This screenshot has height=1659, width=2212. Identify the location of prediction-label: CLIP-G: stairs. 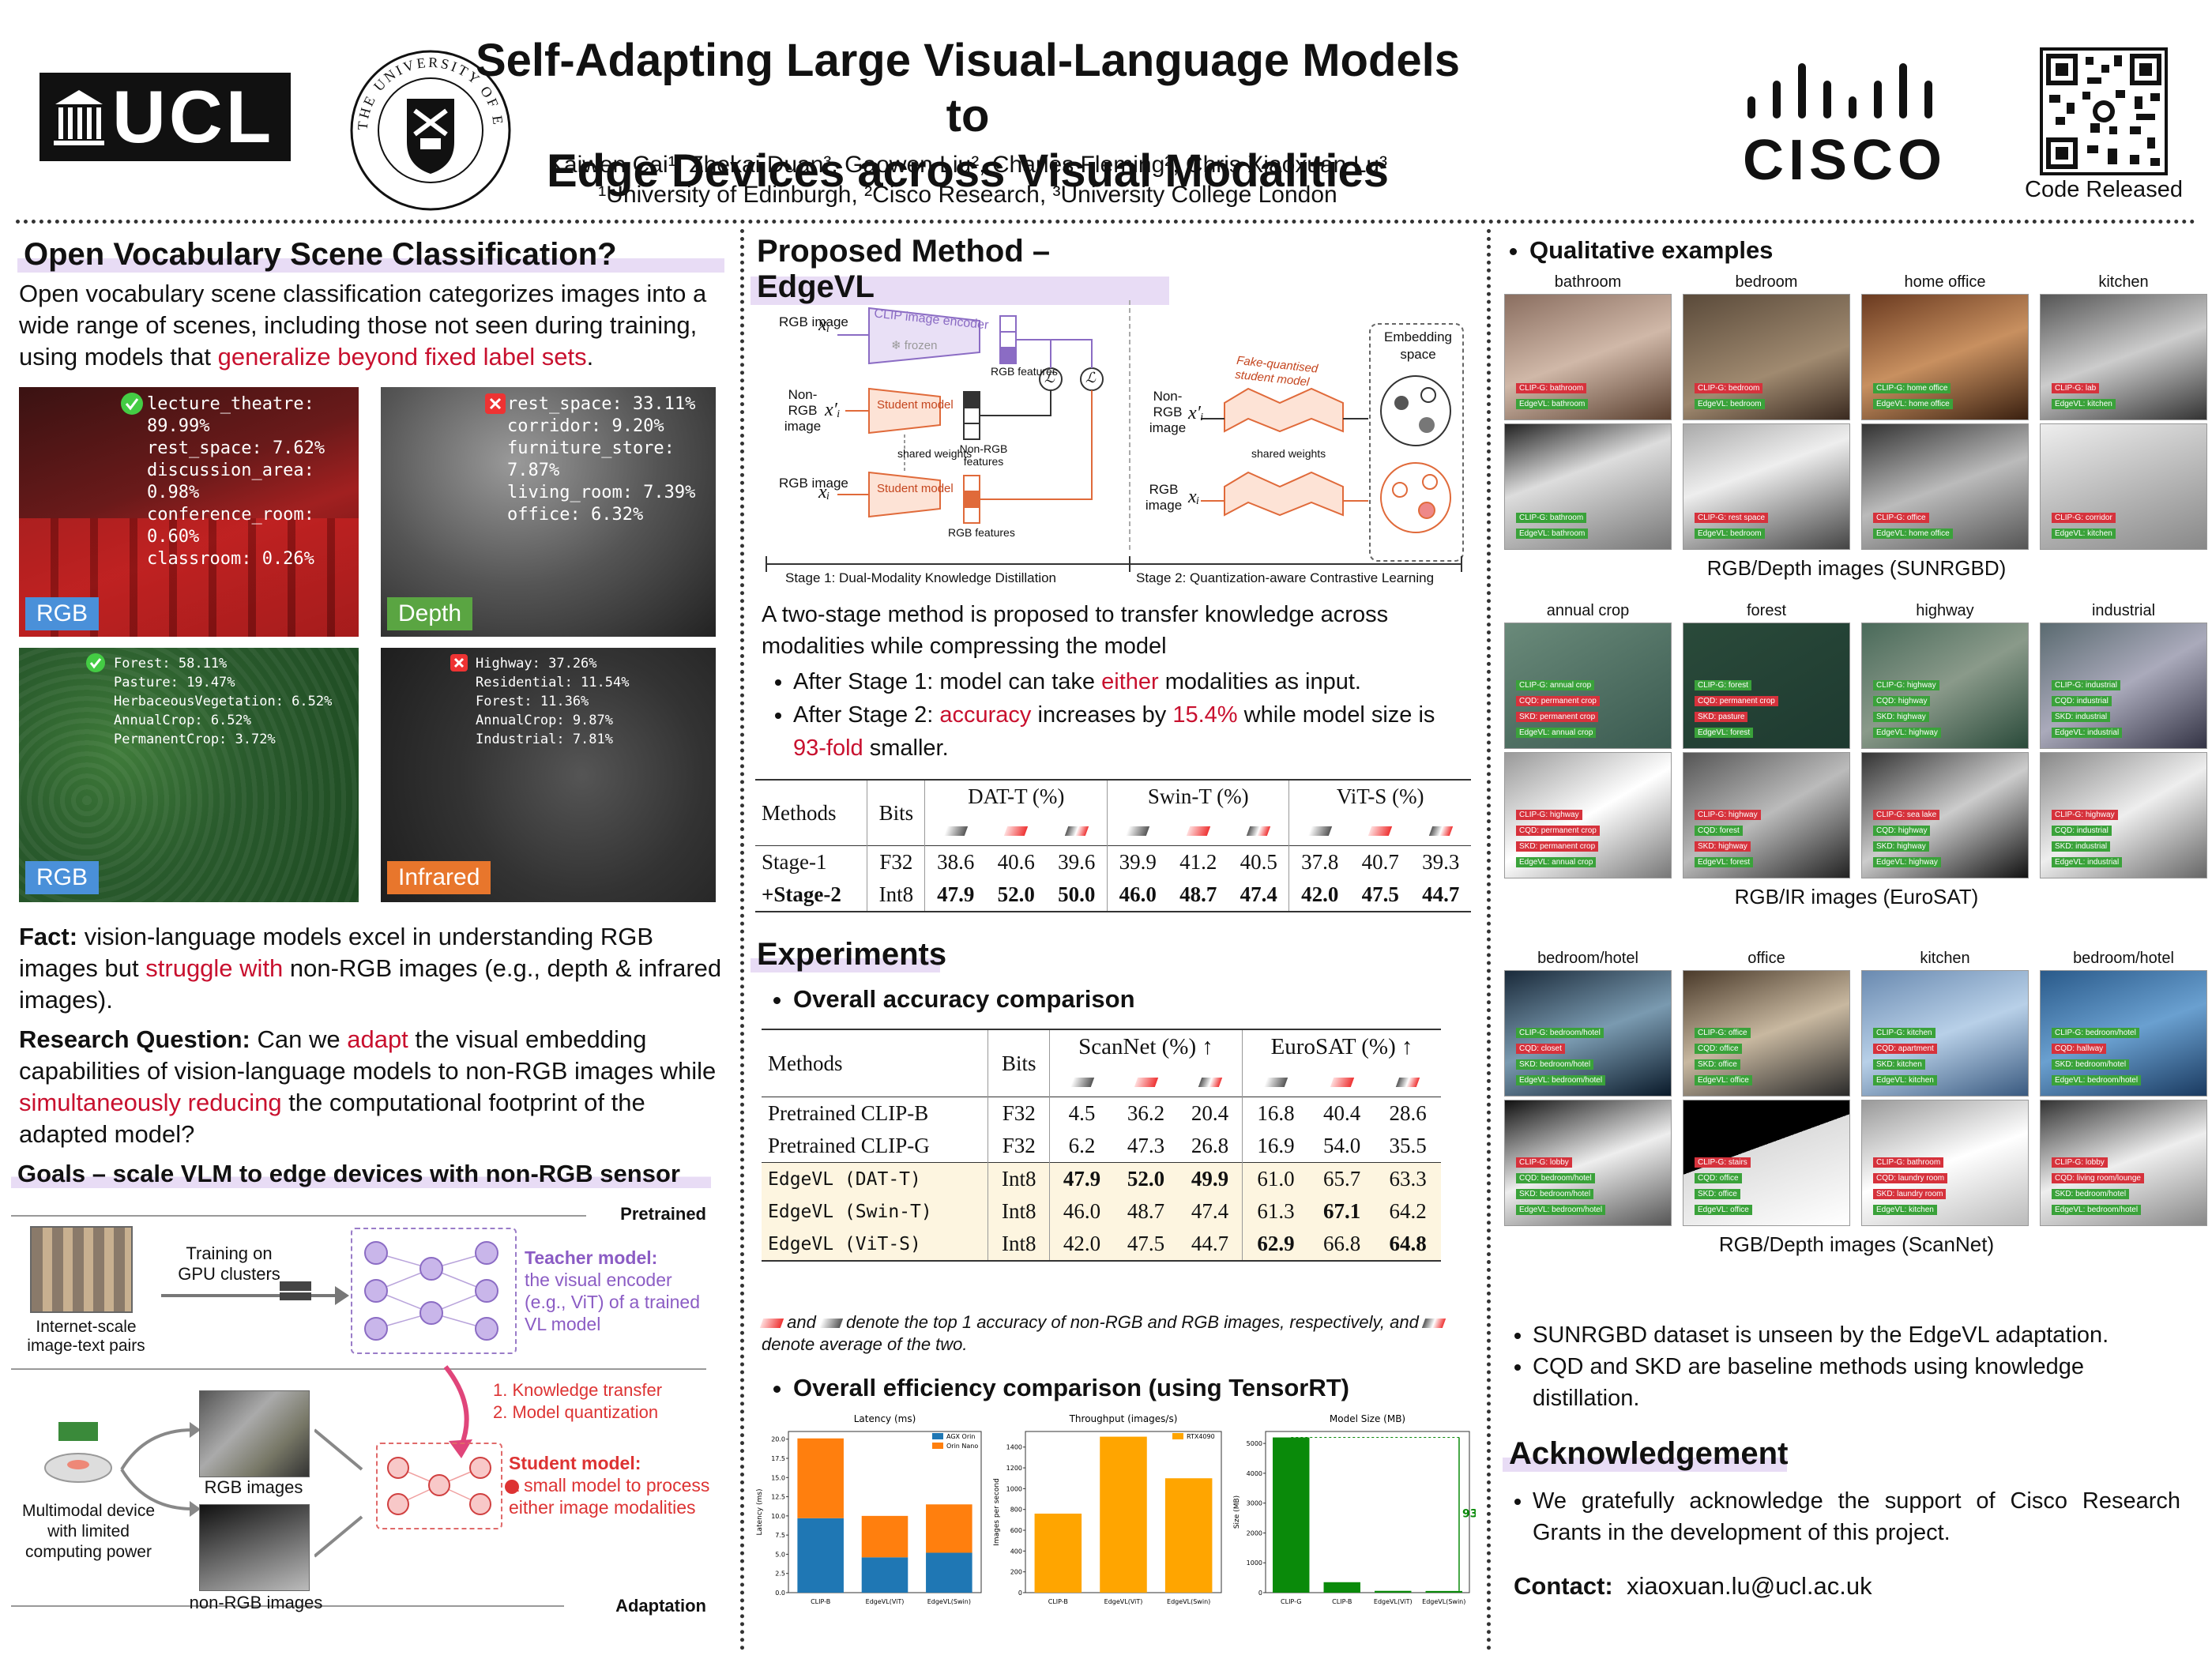
(1723, 1163).